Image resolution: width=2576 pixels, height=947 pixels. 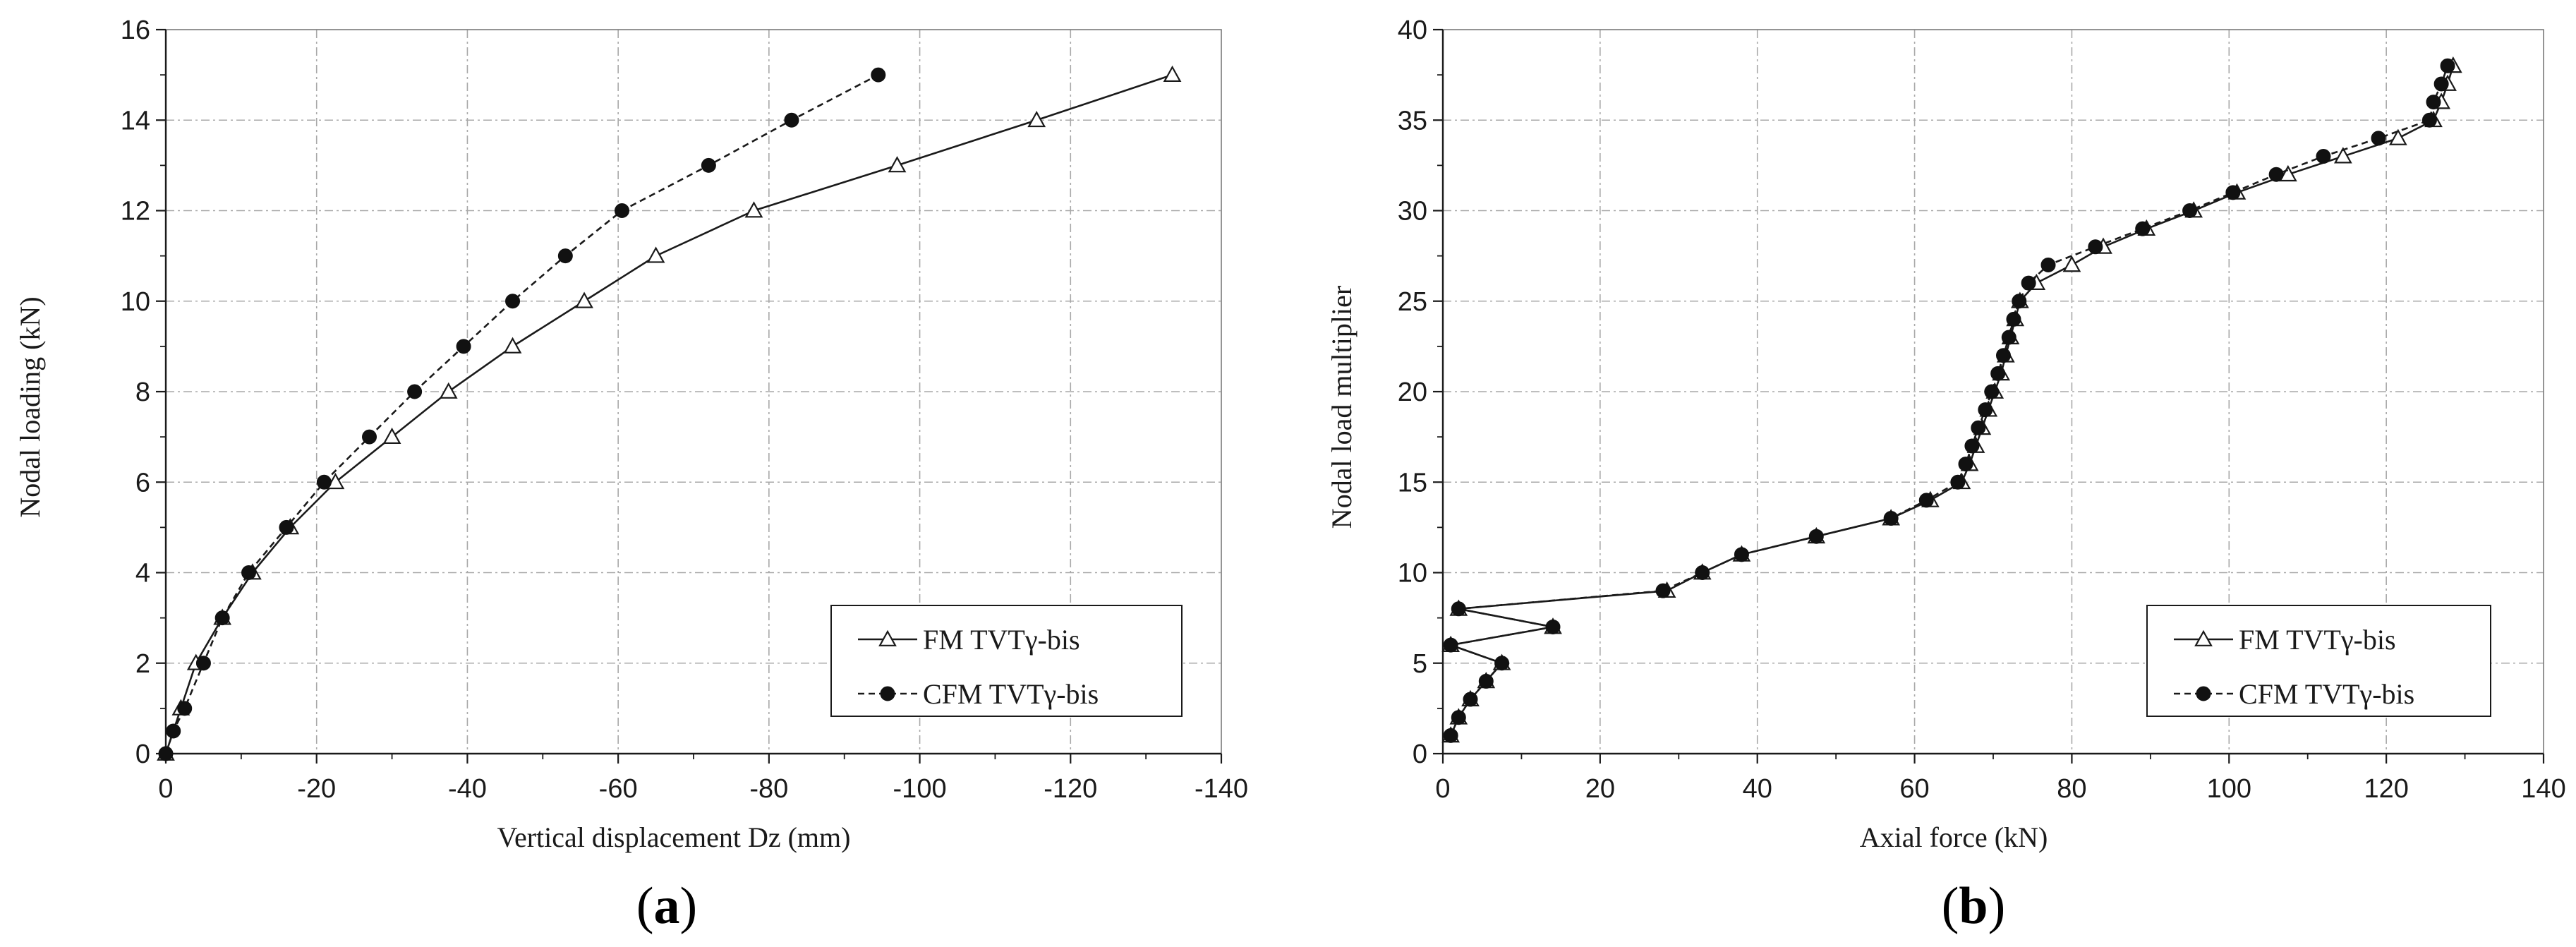 What do you see at coordinates (1413, 574) in the screenshot?
I see `y-tick-label-b-2: 10` at bounding box center [1413, 574].